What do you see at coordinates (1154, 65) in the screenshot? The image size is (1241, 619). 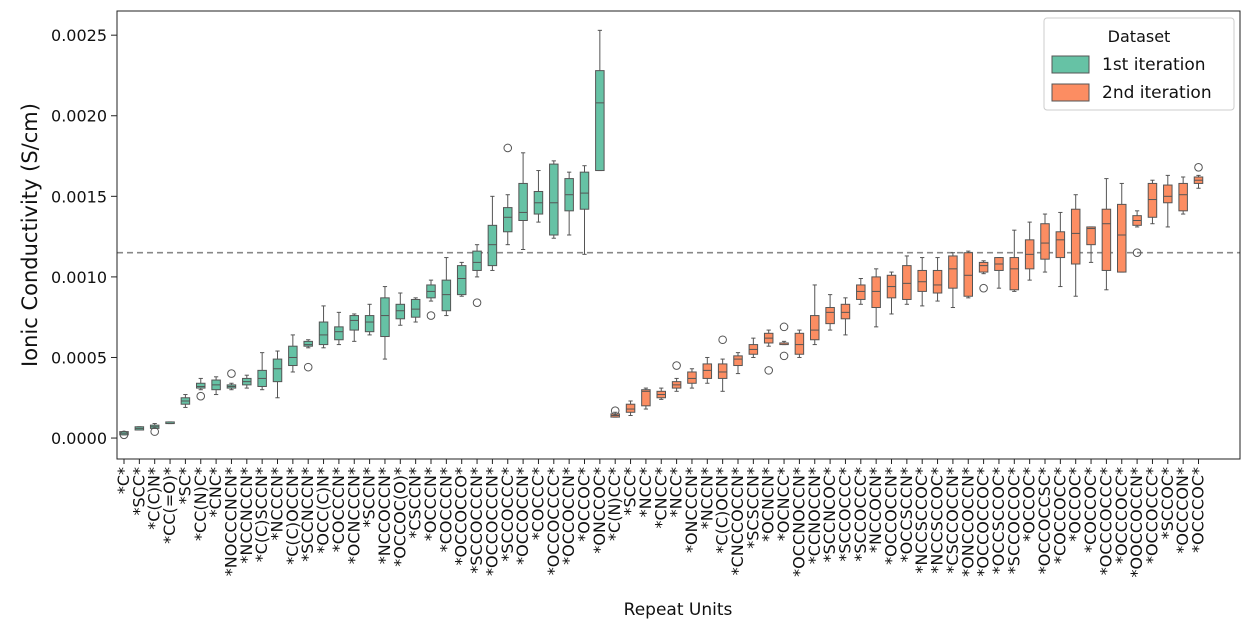 I see `legend-label-1st-iteration: 1st iteration` at bounding box center [1154, 65].